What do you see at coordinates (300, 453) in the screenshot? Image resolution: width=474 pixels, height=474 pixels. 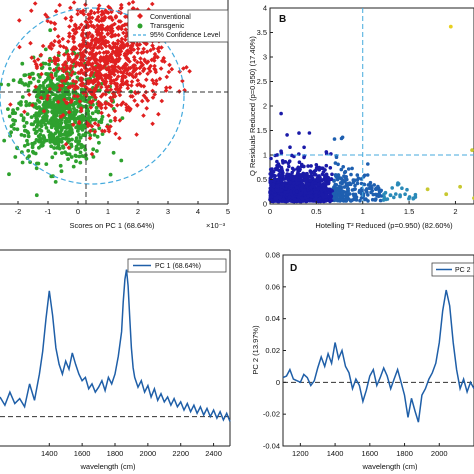 I see `panel-d-x-tick-label: 1200` at bounding box center [300, 453].